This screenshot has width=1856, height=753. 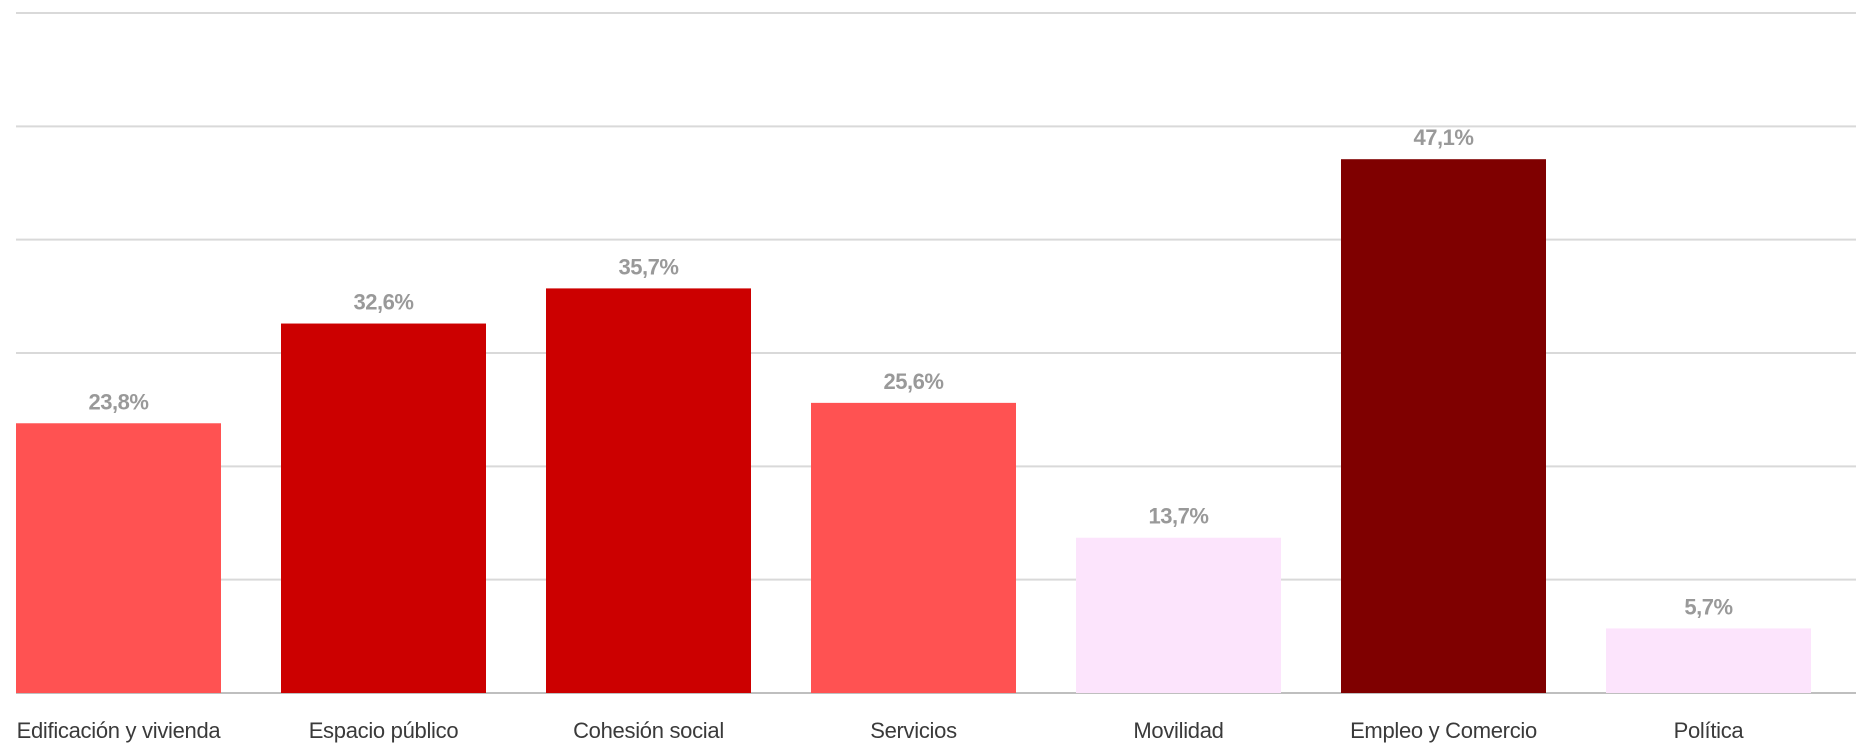 What do you see at coordinates (648, 730) in the screenshot?
I see `category-label-3: Cohesión social` at bounding box center [648, 730].